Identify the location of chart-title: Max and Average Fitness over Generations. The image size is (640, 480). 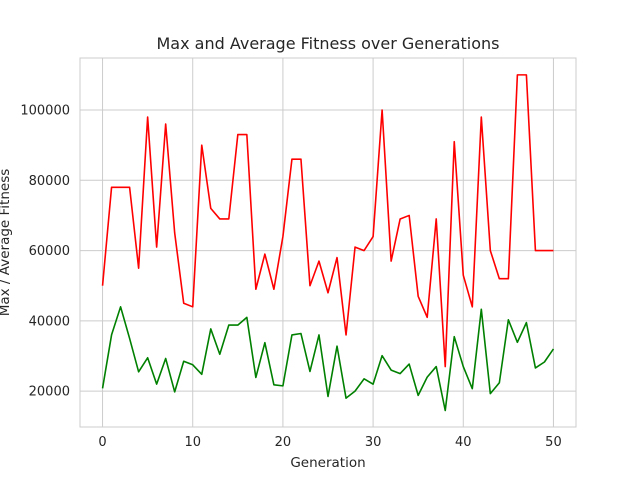
(328, 43).